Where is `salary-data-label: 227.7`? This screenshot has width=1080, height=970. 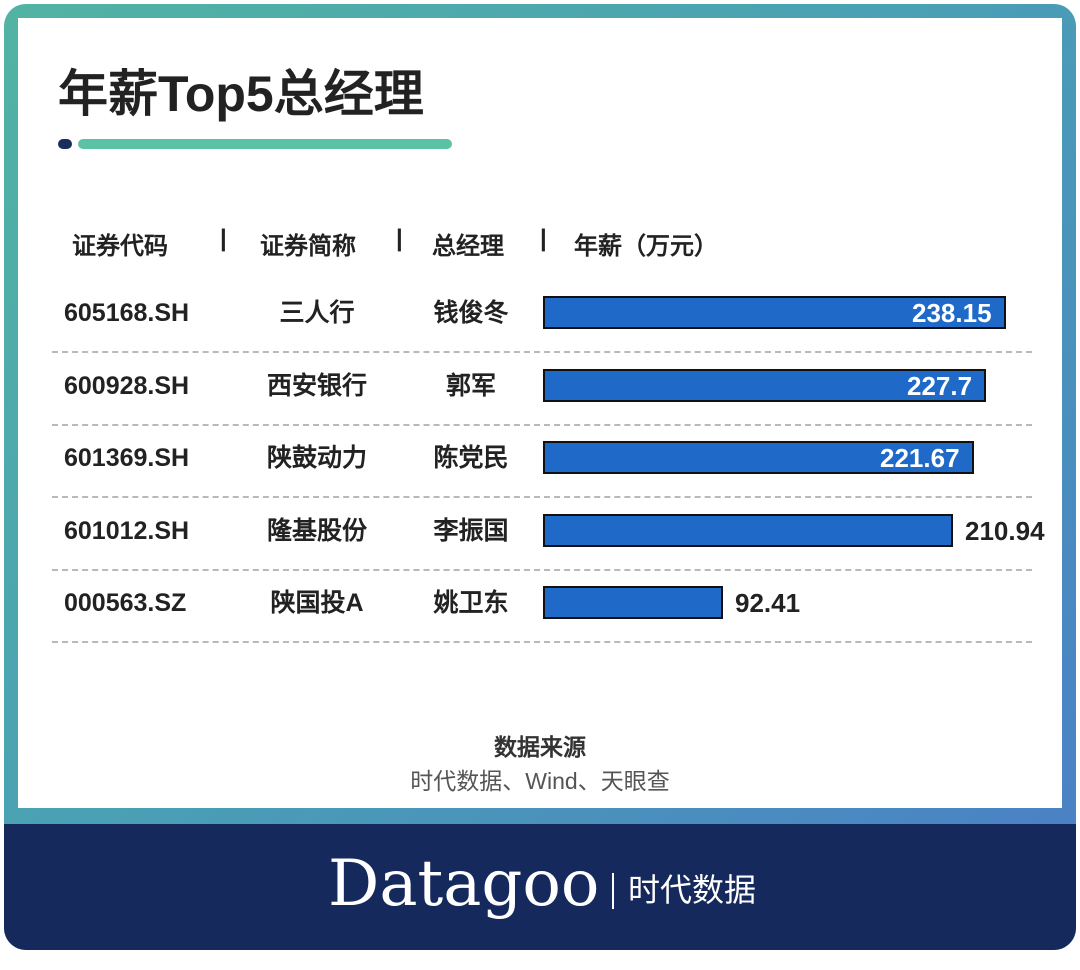 salary-data-label: 227.7 is located at coordinates (940, 386).